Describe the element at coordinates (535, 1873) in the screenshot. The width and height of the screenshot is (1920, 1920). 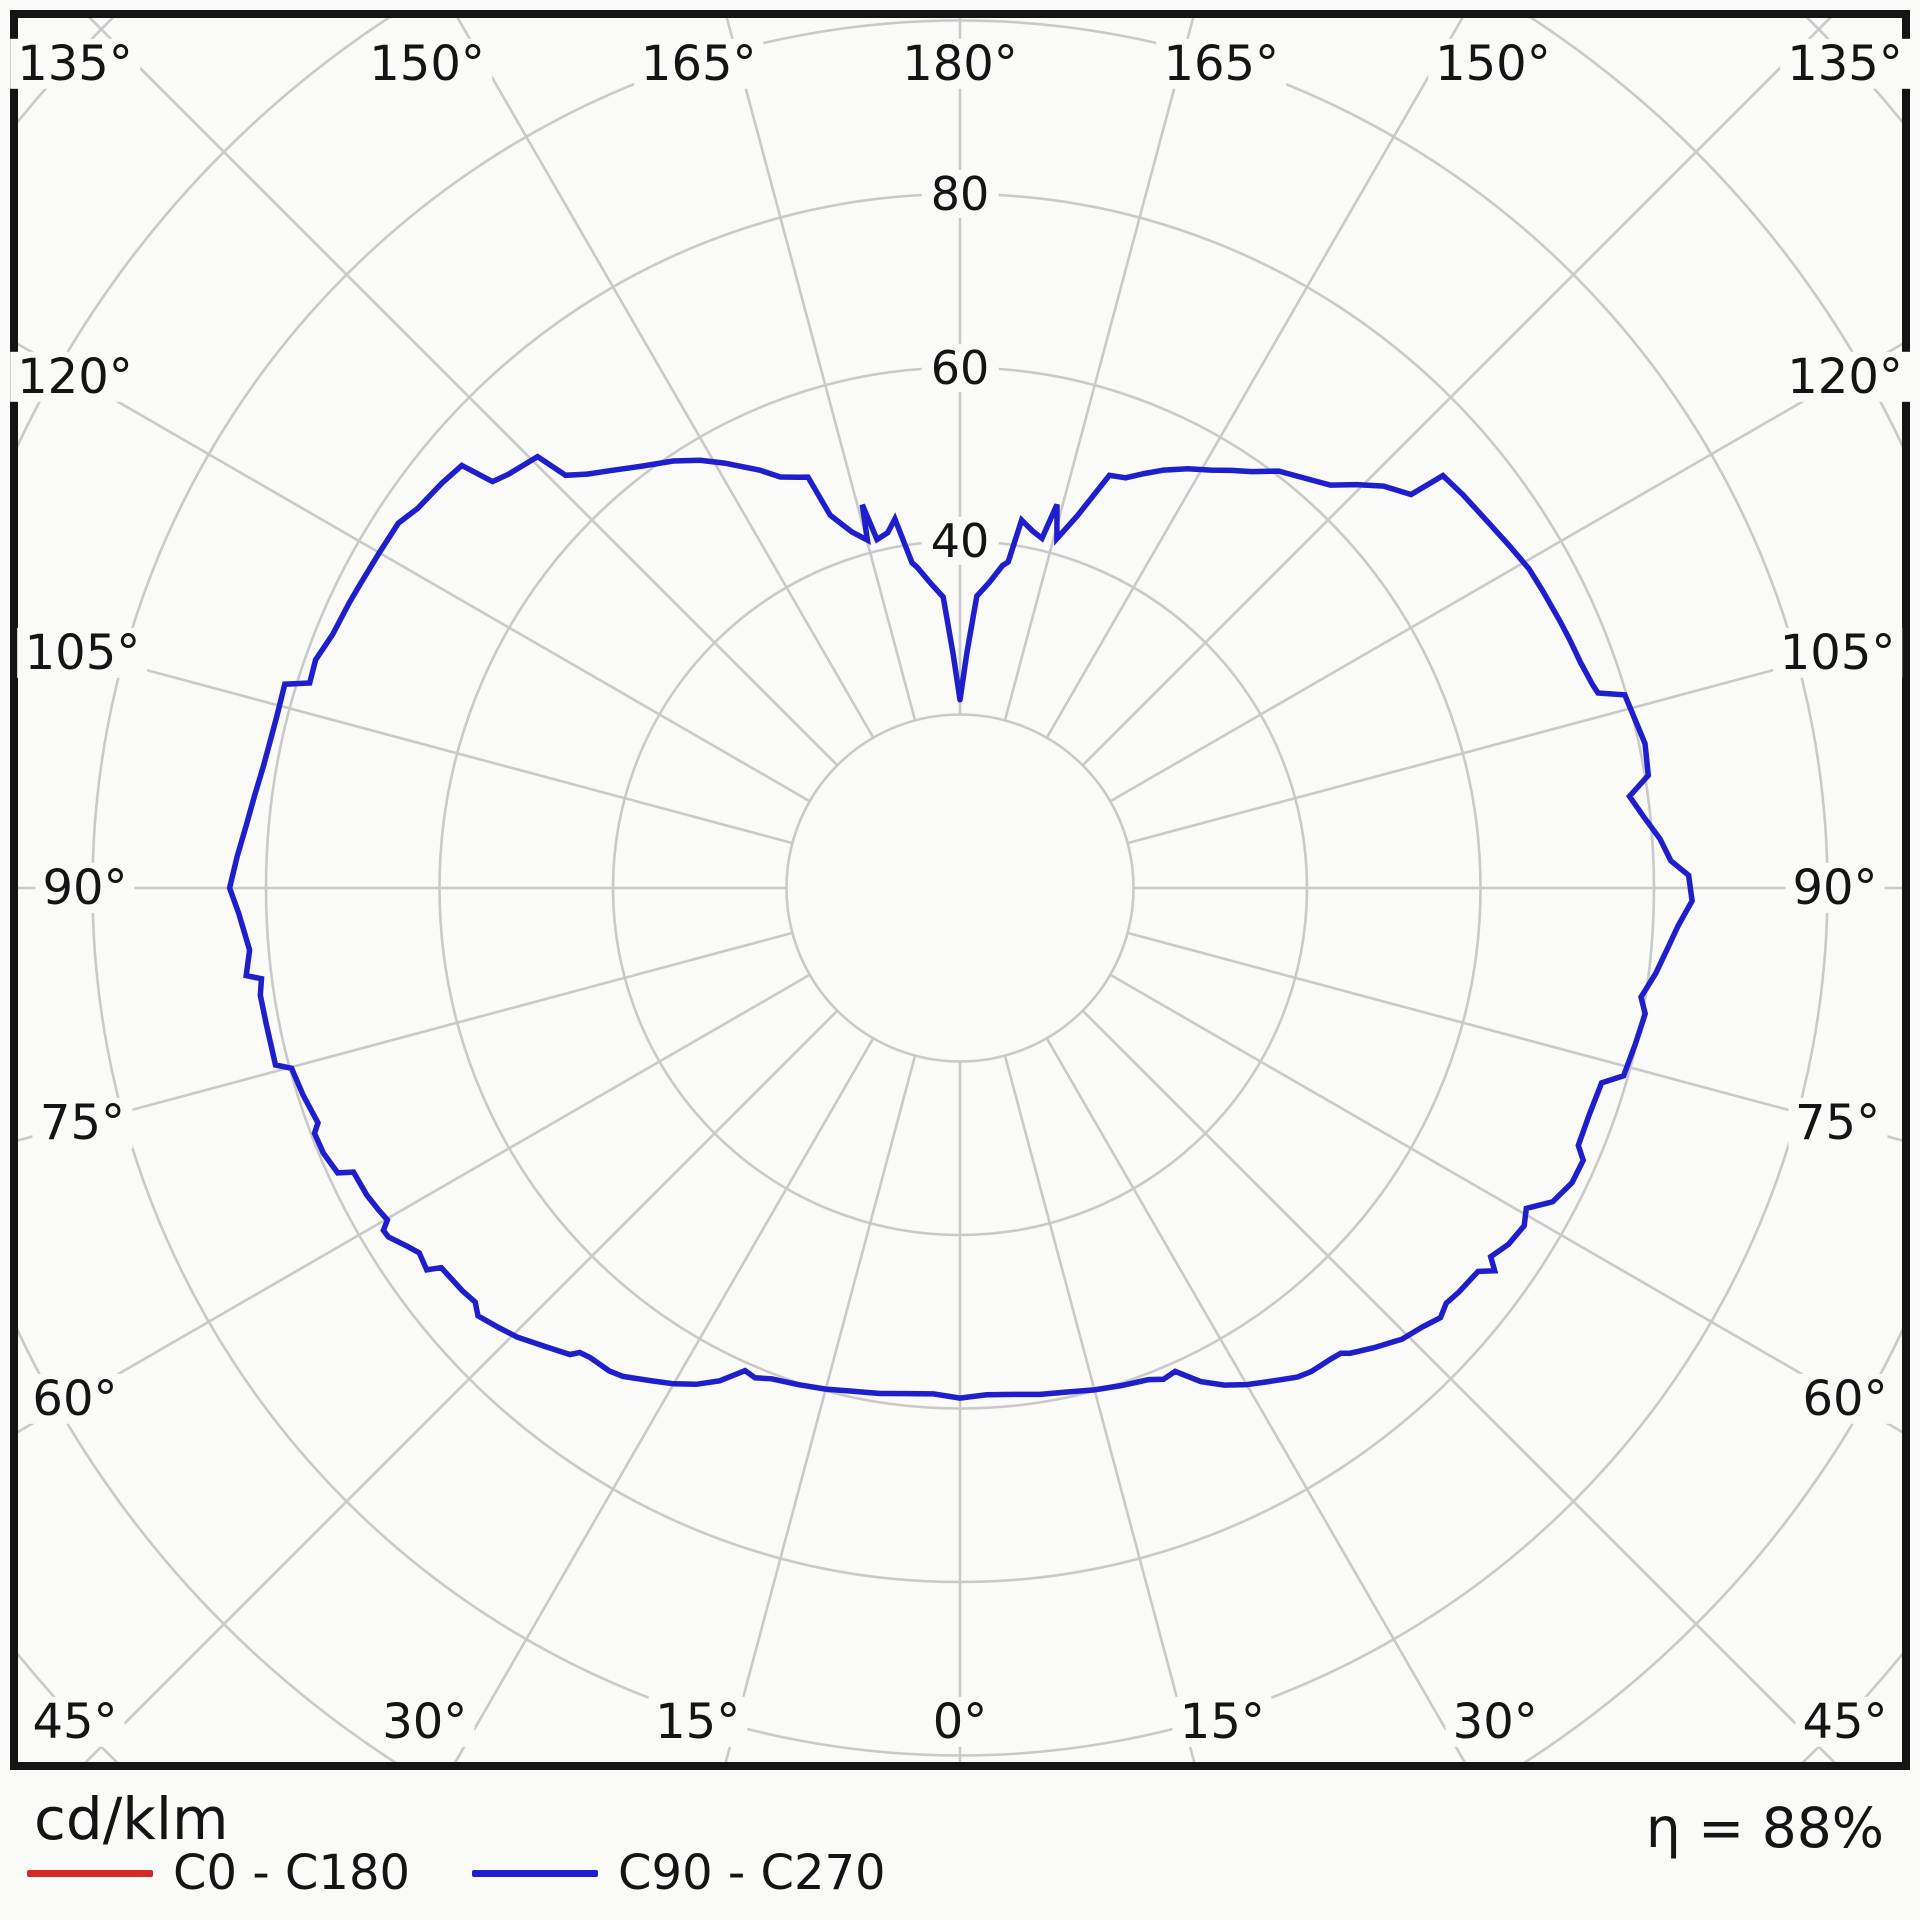
I see `blue-line-swatch` at that location.